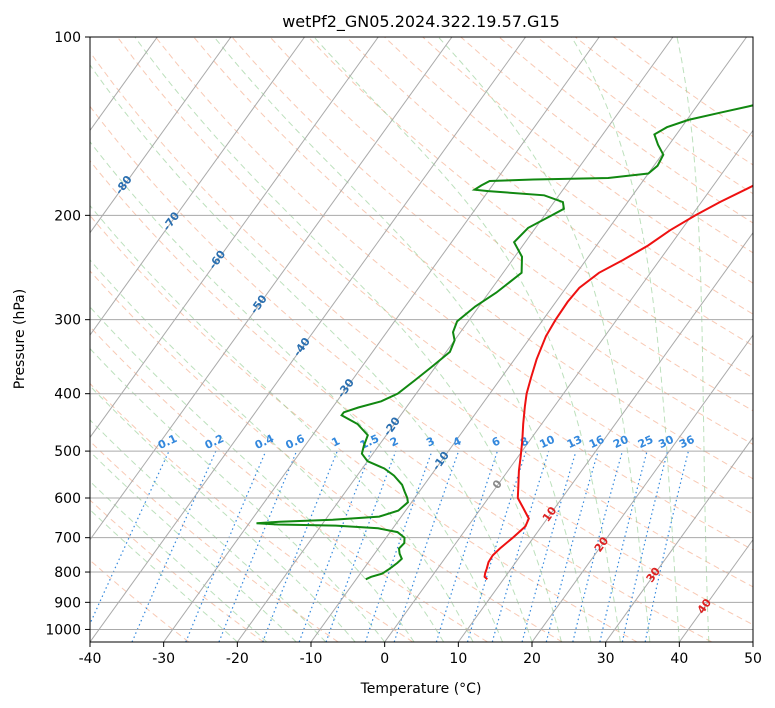 The image size is (775, 708). Describe the element at coordinates (548, 442) in the screenshot. I see `mixing-ratio-label: 10` at that location.